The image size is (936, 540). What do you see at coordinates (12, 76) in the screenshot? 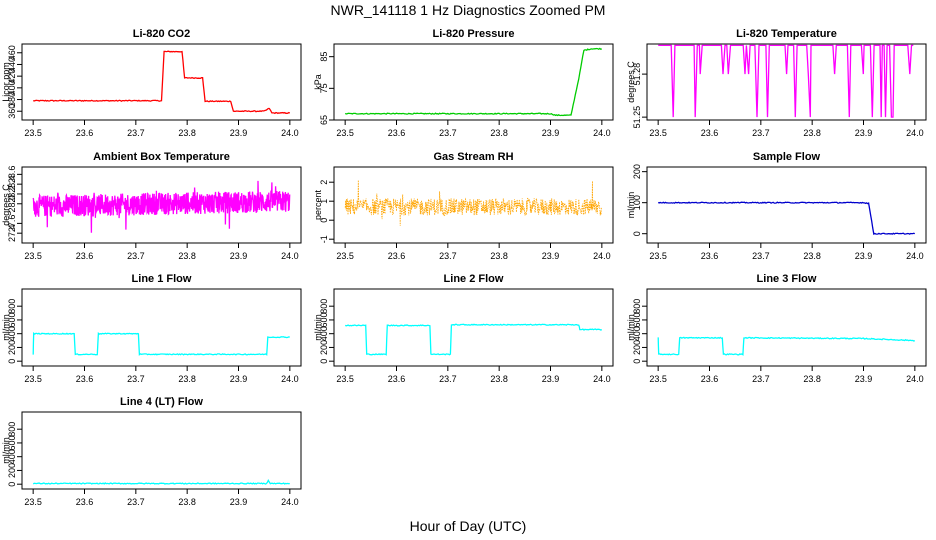
I see `y-tick-label: 420` at bounding box center [12, 76].